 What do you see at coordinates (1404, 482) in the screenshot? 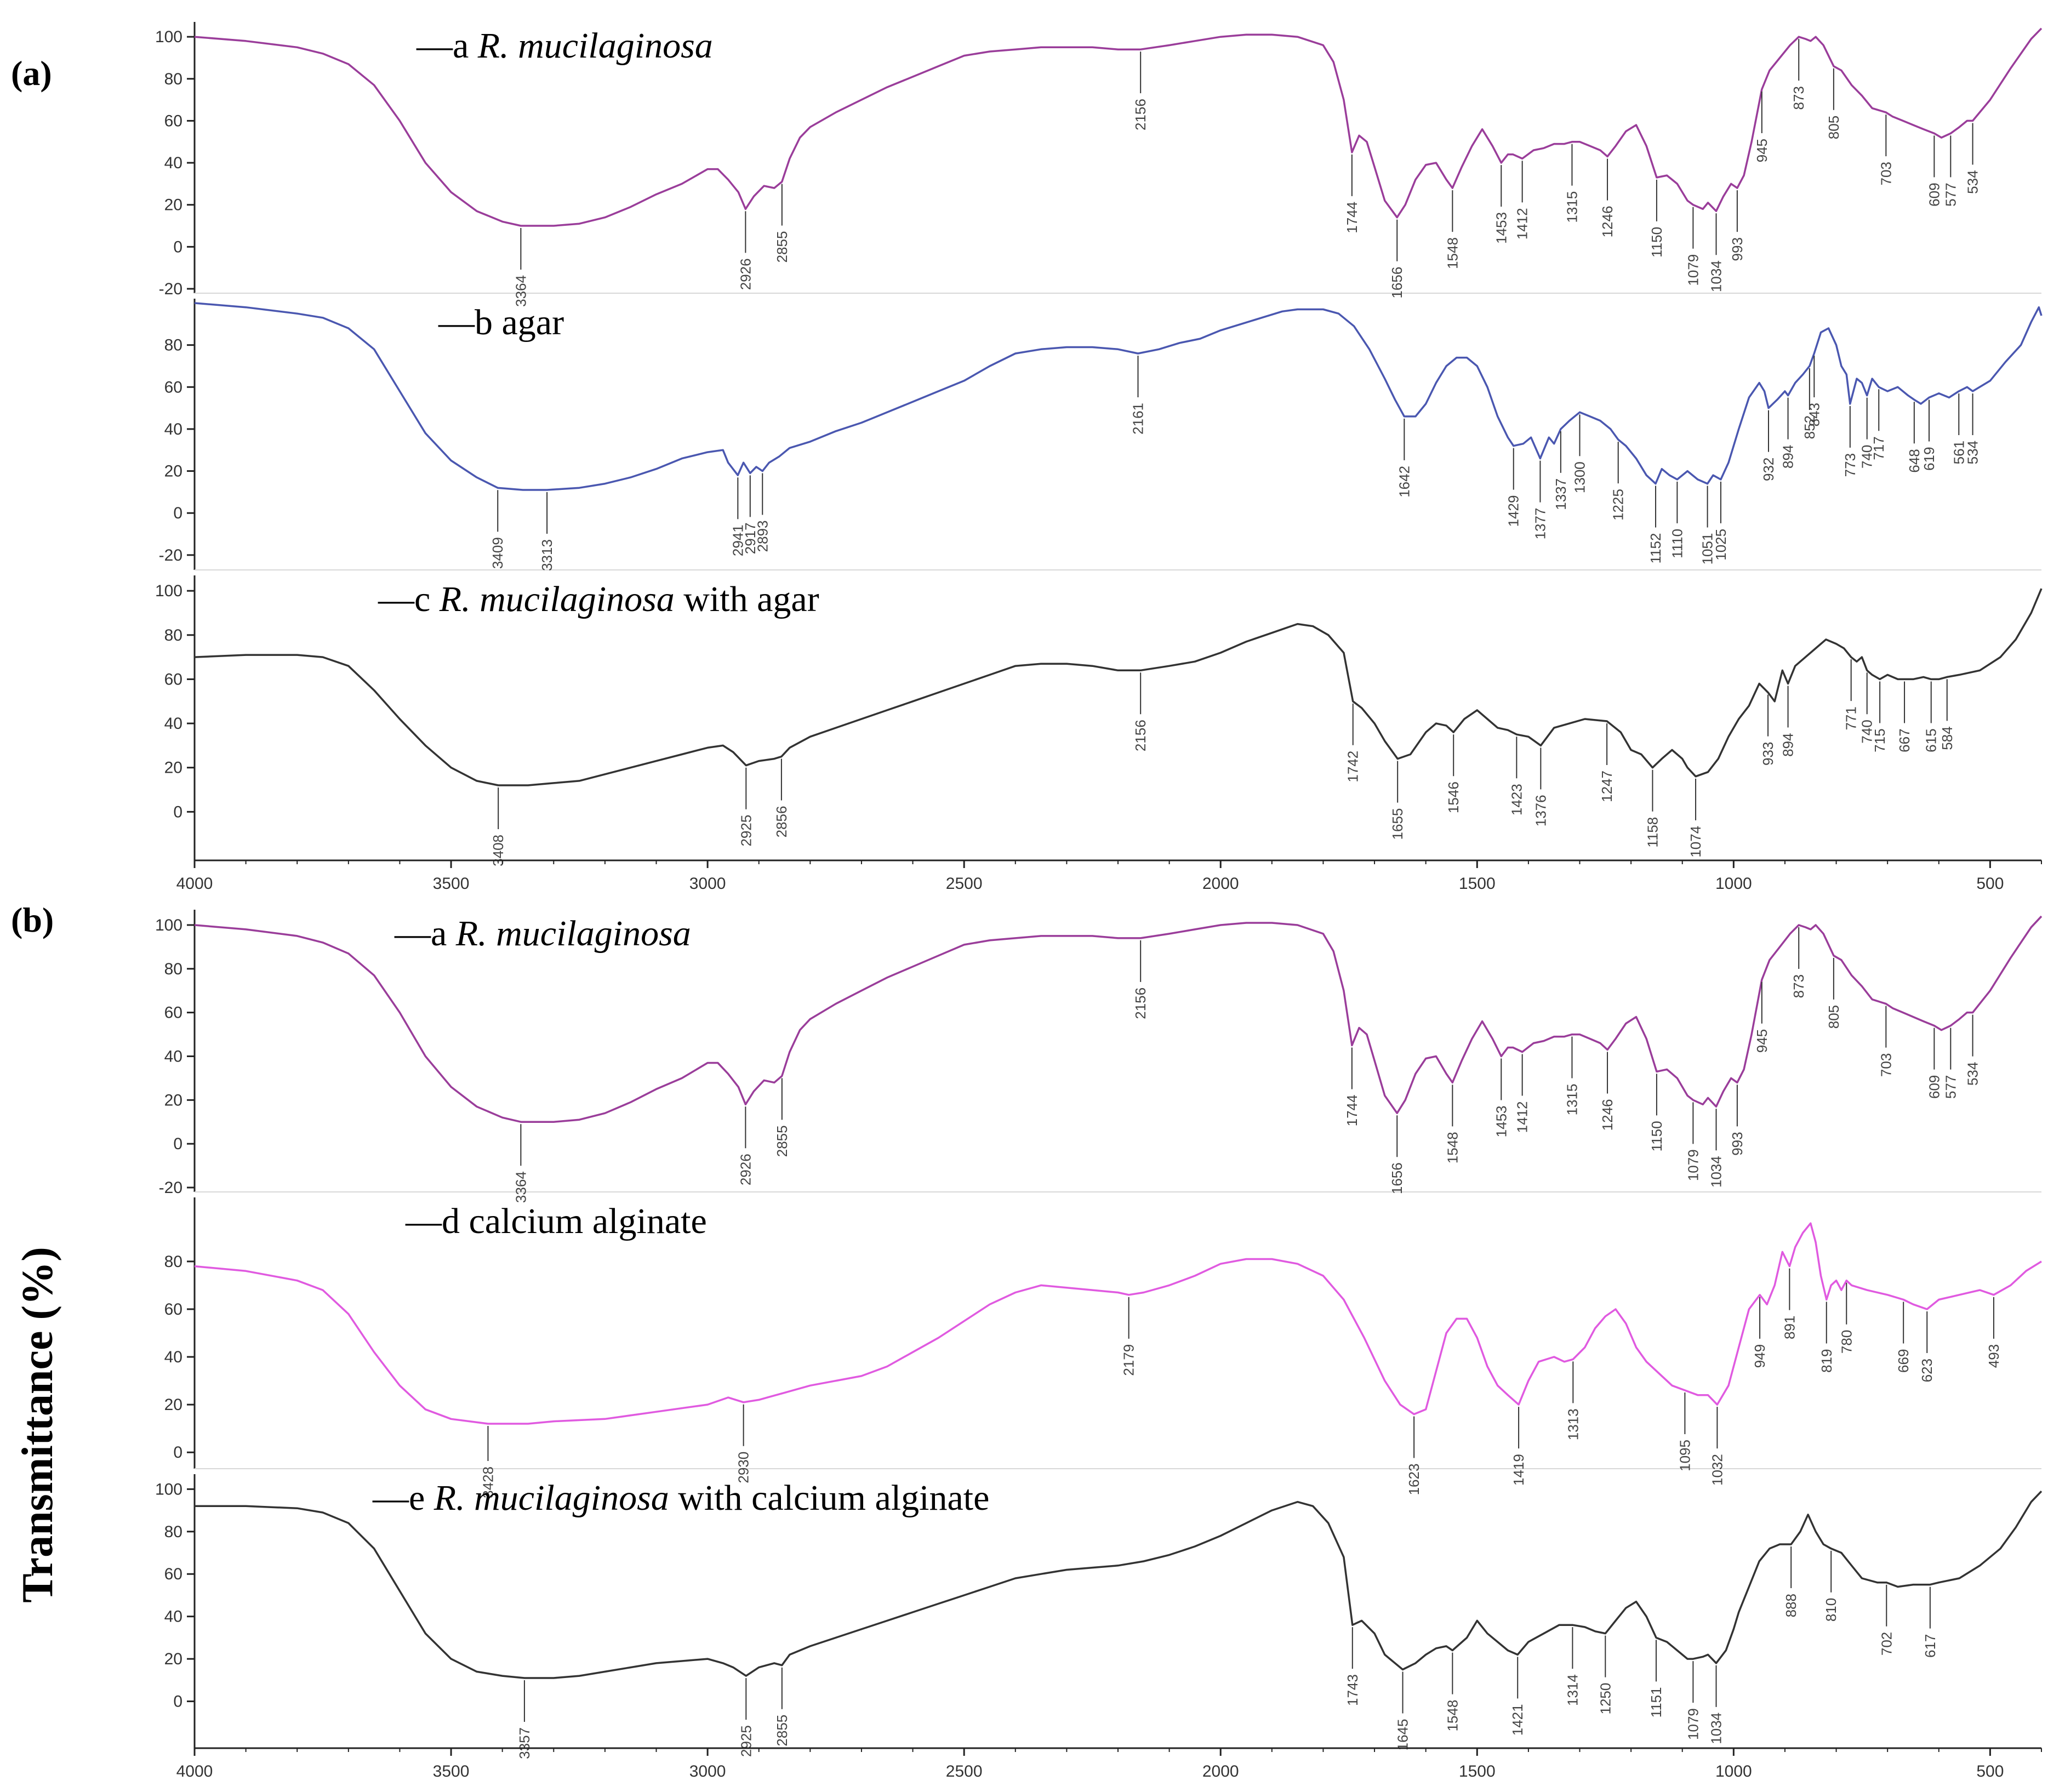
I see `peak-label: 1642` at bounding box center [1404, 482].